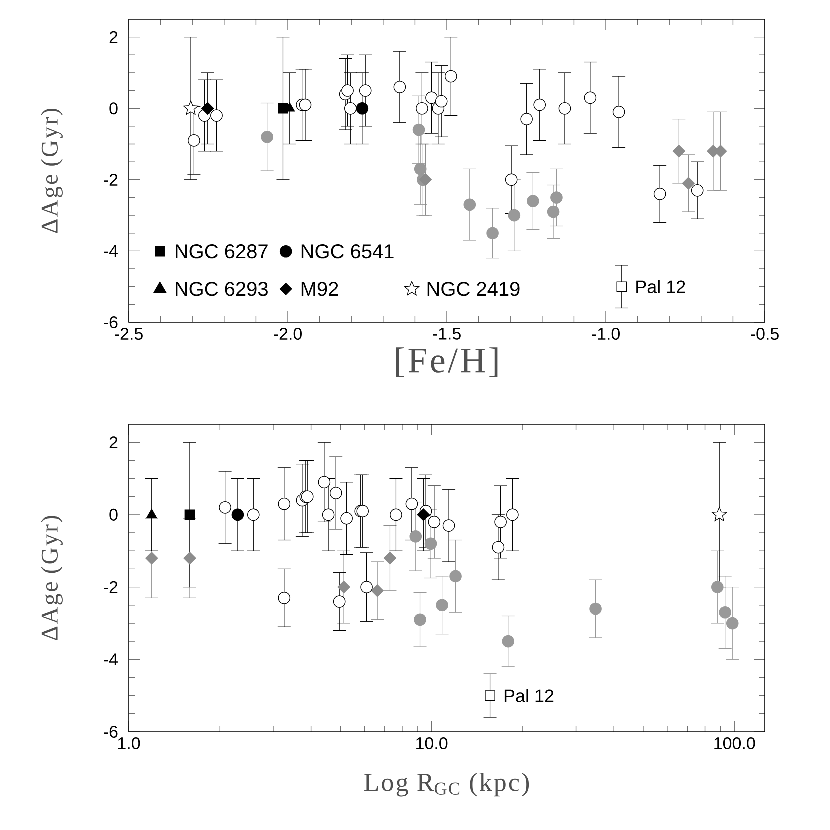  I want to click on legend-label: NGC 6287, so click(222, 251).